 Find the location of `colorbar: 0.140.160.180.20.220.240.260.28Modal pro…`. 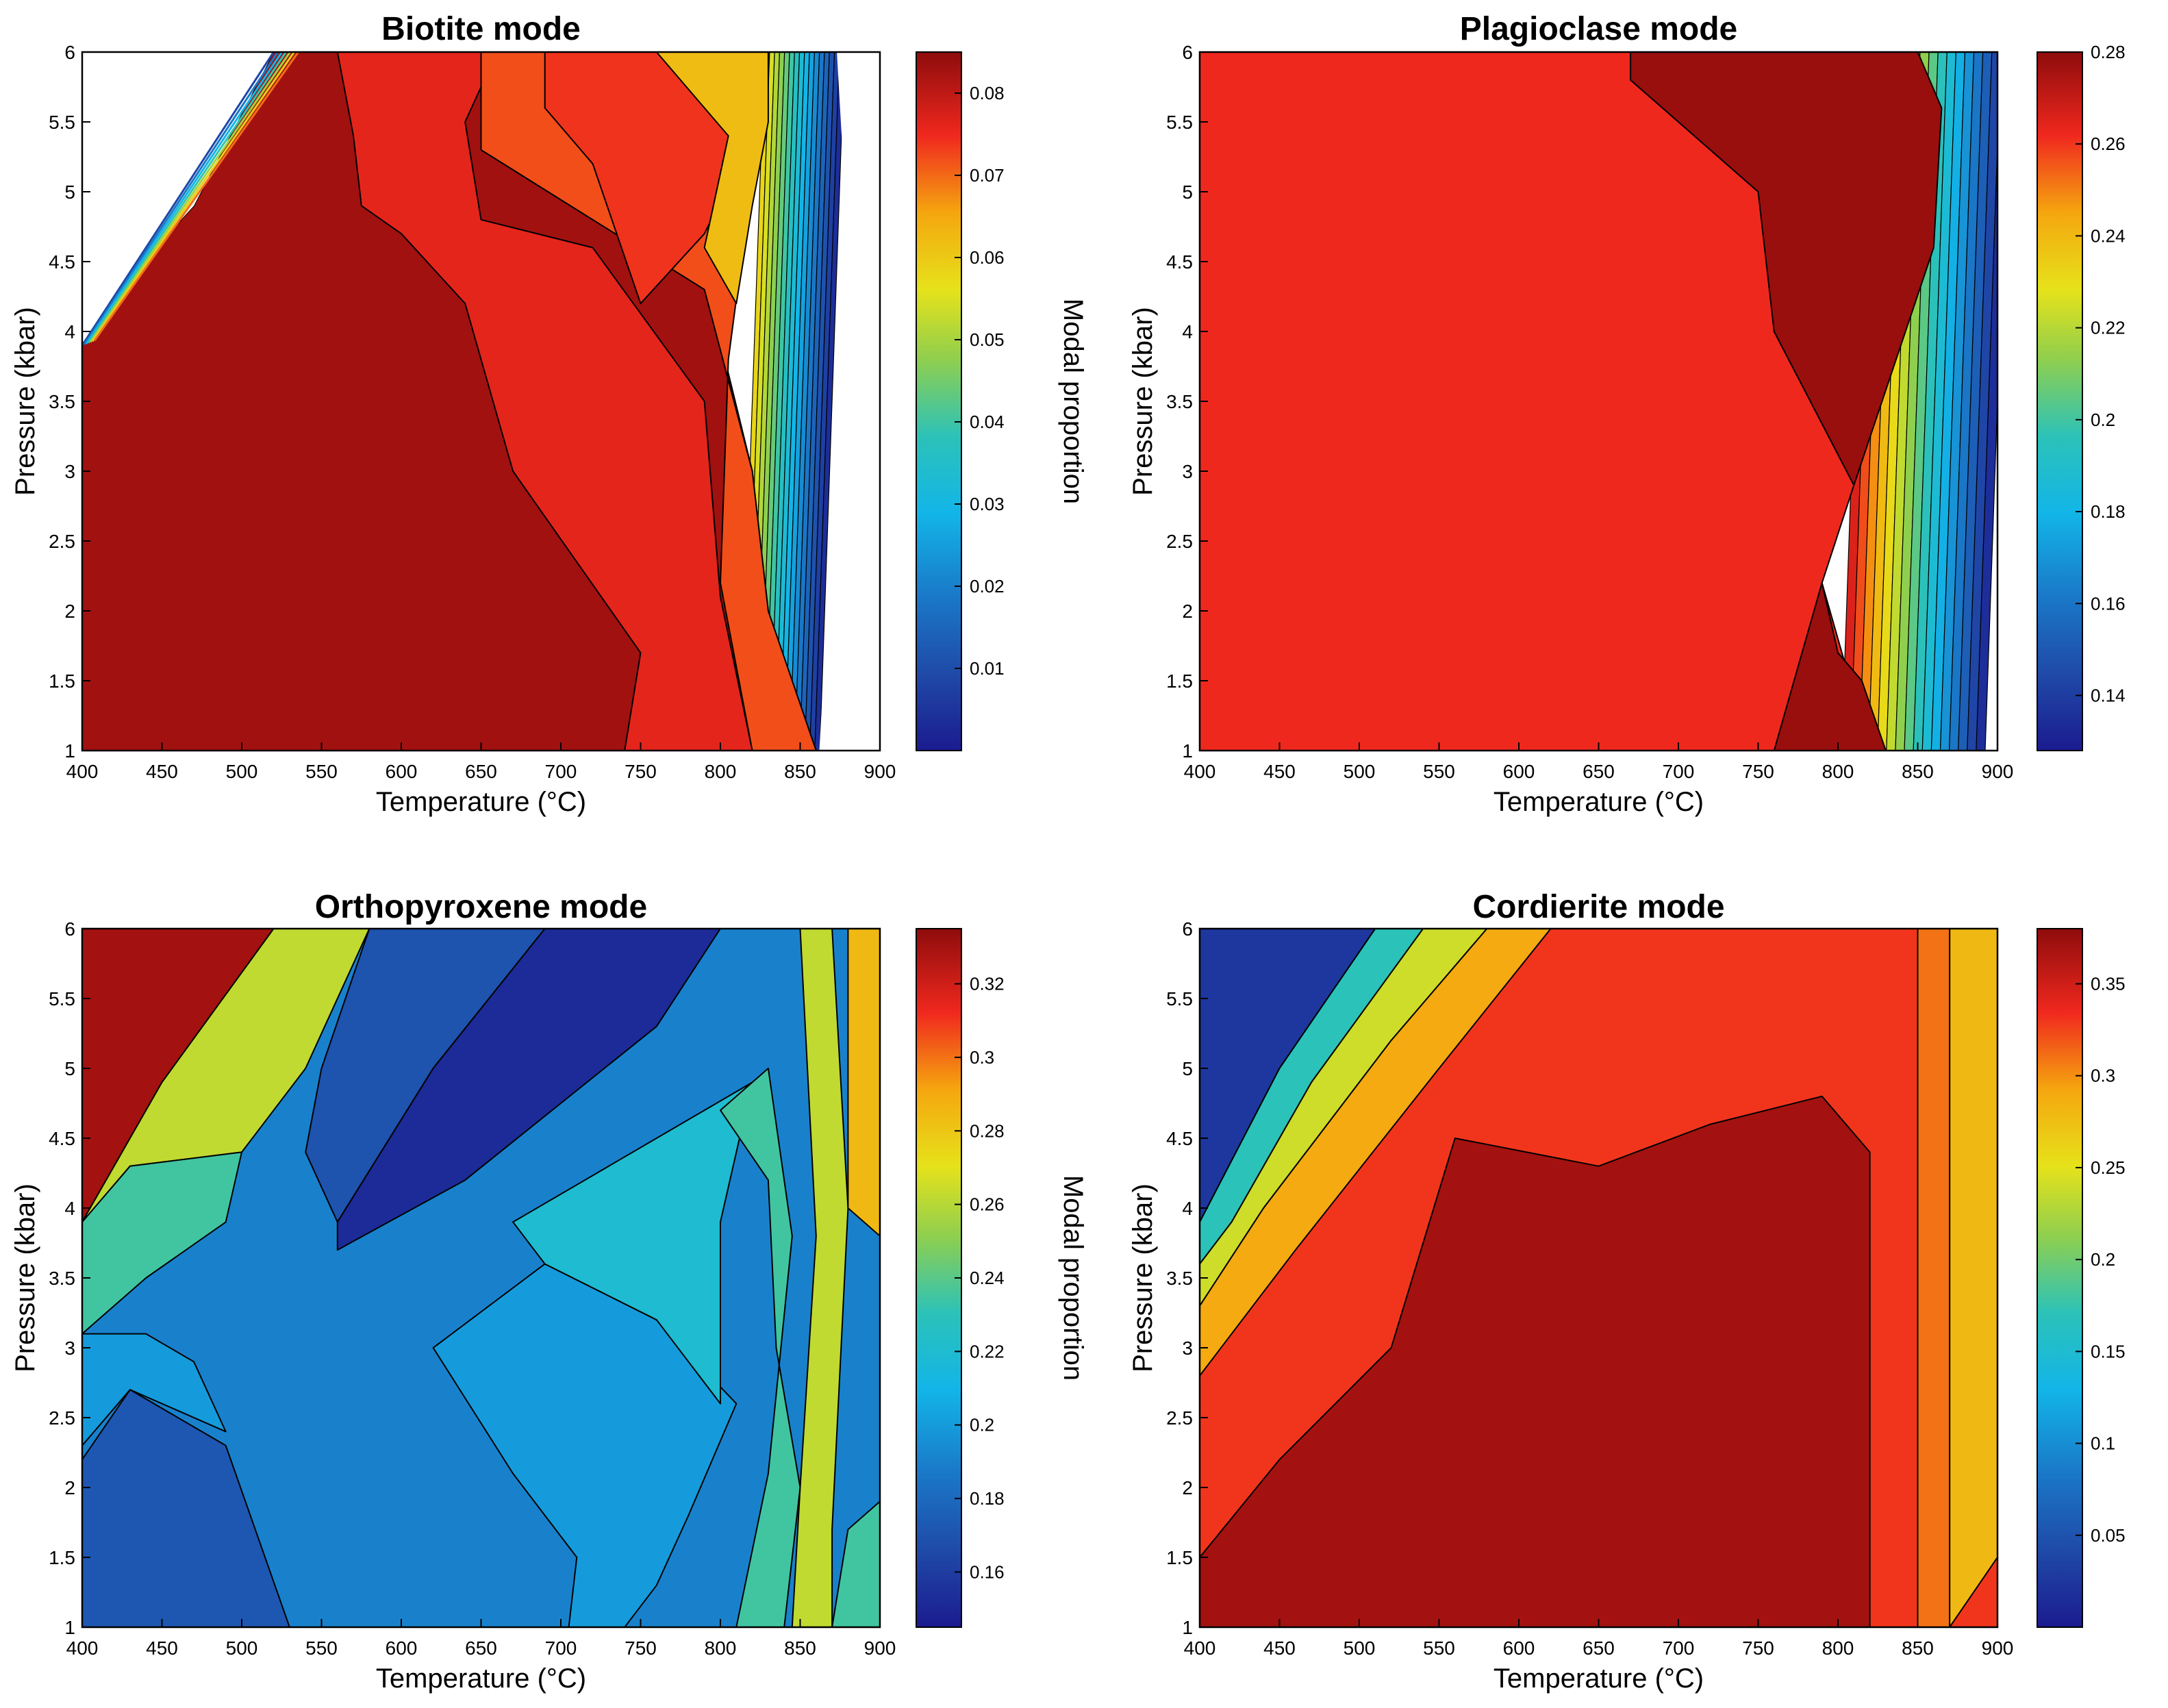

colorbar: 0.140.160.180.20.220.240.260.28Modal pro… is located at coordinates (2081, 396).